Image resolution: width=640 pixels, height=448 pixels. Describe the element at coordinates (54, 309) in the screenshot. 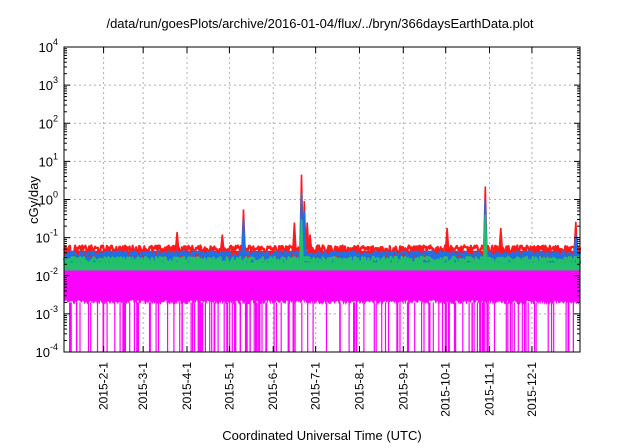

I see `y-tick-exponent: -3` at that location.